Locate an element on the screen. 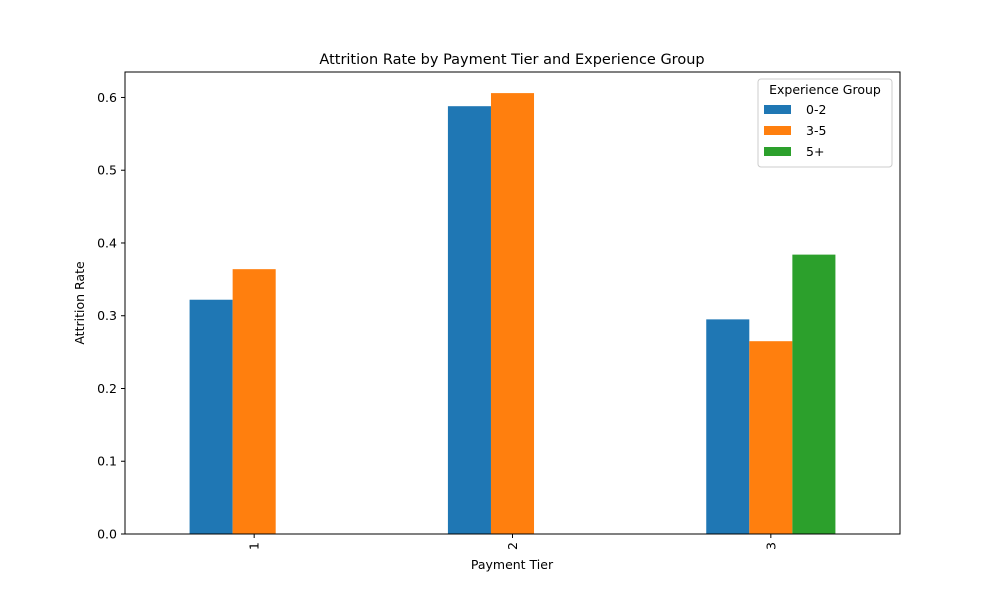 The image size is (1000, 604). legend: Experience Group 0-2 3-5 5+ is located at coordinates (825, 123).